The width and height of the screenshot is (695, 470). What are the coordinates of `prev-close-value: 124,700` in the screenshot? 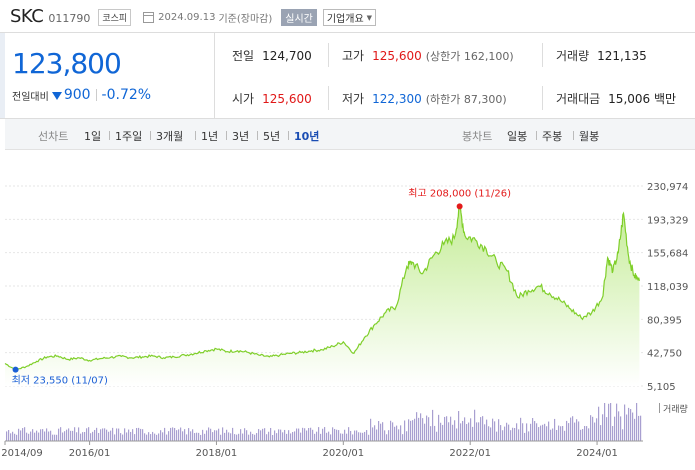 It's located at (287, 55).